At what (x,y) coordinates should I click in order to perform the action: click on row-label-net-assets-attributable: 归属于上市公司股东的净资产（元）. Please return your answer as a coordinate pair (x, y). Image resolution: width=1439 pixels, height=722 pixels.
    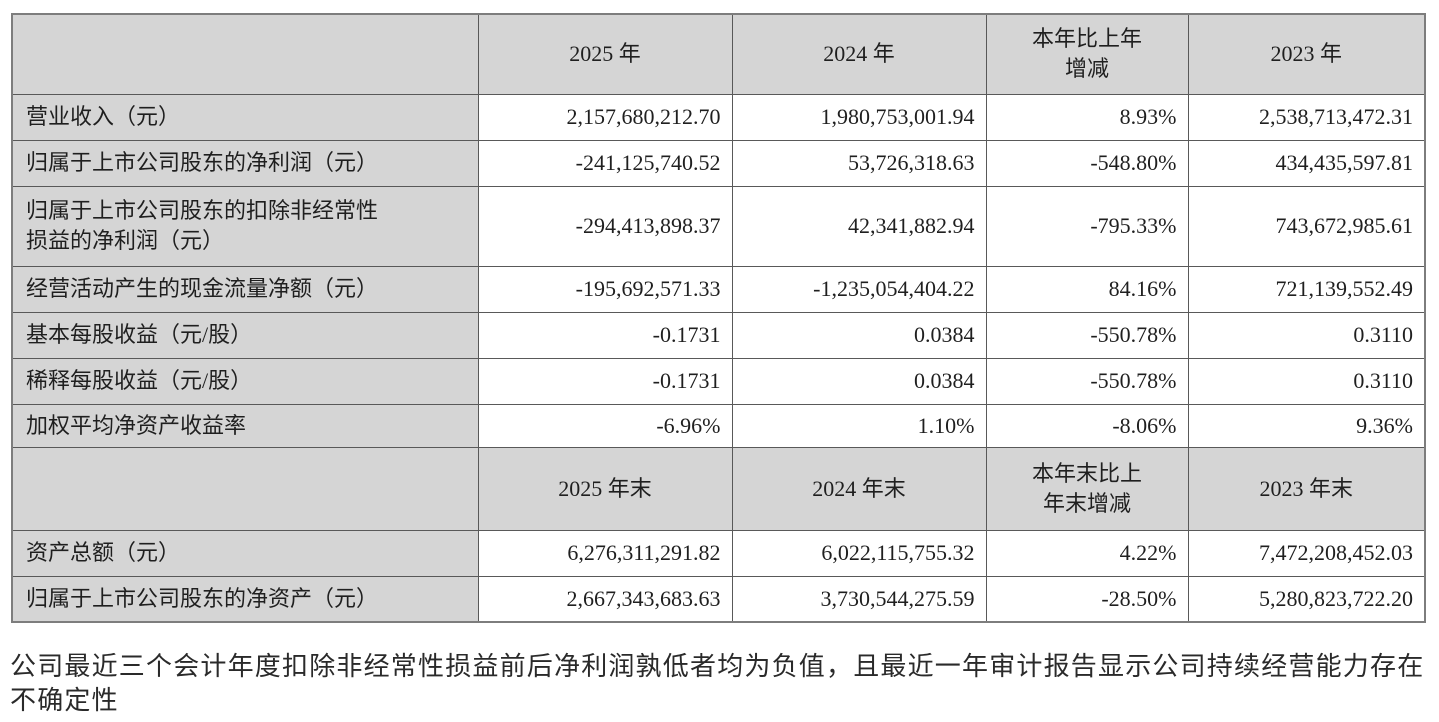
    Looking at the image, I should click on (245, 599).